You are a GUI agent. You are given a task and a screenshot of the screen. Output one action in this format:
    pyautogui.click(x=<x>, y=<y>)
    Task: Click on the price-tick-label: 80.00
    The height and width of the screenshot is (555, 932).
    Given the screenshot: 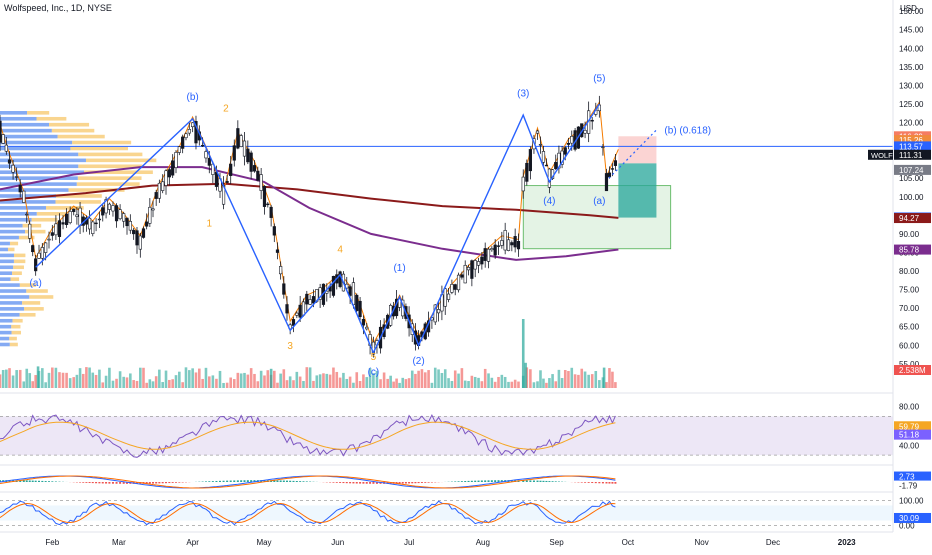 What is the action you would take?
    pyautogui.click(x=909, y=271)
    